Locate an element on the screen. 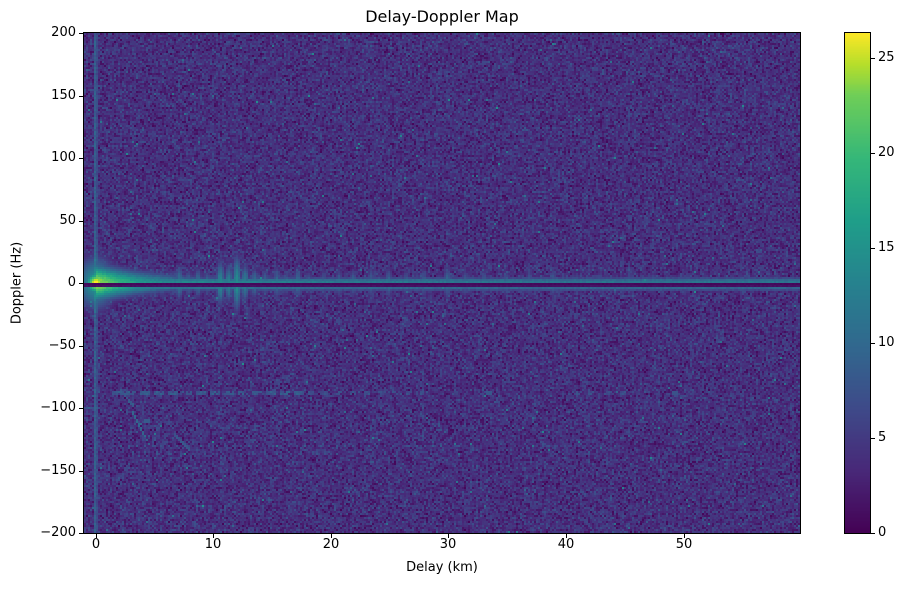 This screenshot has height=590, width=907. chart-title: Delay-Doppler Map is located at coordinates (442, 16).